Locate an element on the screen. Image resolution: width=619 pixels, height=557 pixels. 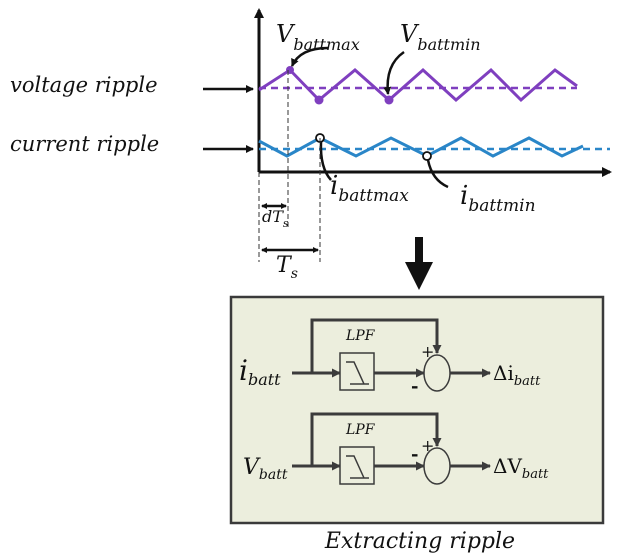
ibattmin-label: ibattmin is located at coordinates (498, 198).